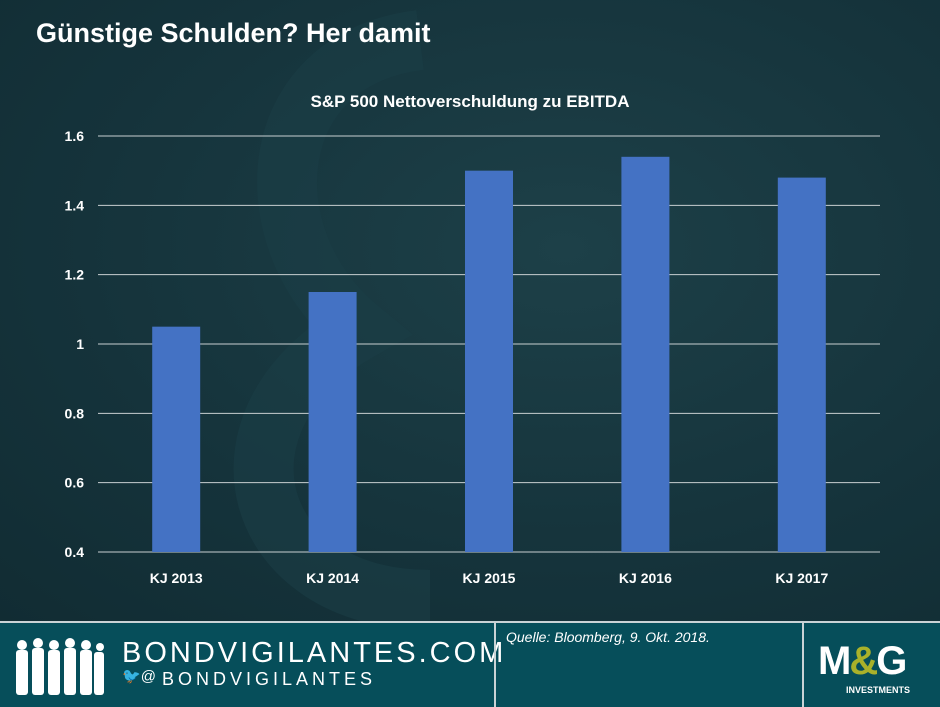  Describe the element at coordinates (608, 637) in the screenshot. I see `source-note: Quelle: Bloomberg, 9. Okt. 2018.` at that location.